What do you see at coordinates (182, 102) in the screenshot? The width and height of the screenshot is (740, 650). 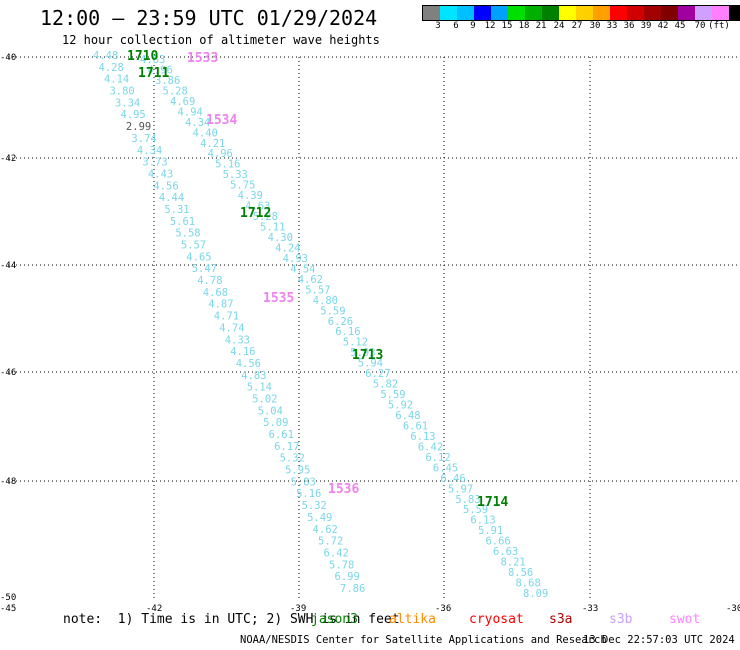 I see `swh-value-label: 4.69` at bounding box center [182, 102].